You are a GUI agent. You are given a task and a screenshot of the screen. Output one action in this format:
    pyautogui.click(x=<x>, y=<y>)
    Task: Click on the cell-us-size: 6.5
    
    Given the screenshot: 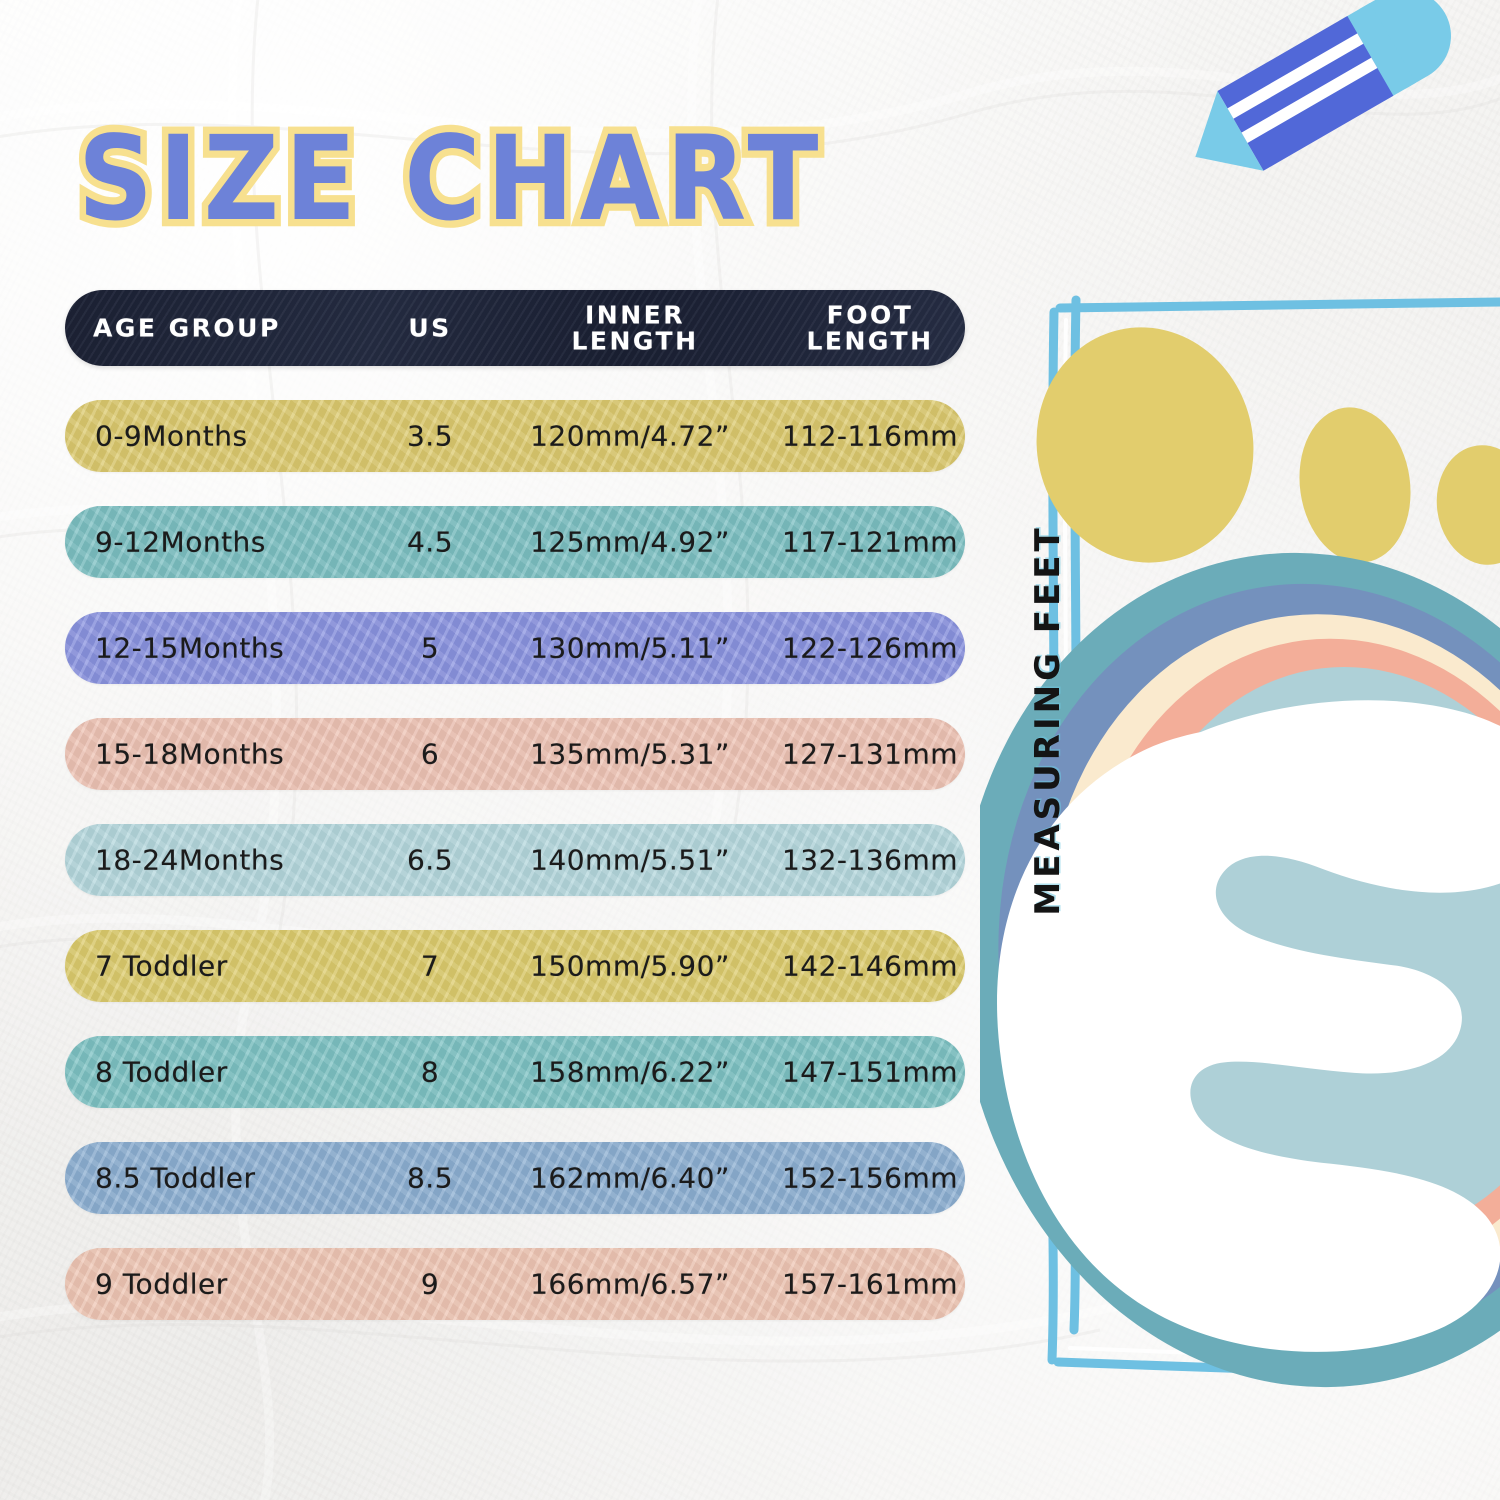 What is the action you would take?
    pyautogui.click(x=430, y=860)
    